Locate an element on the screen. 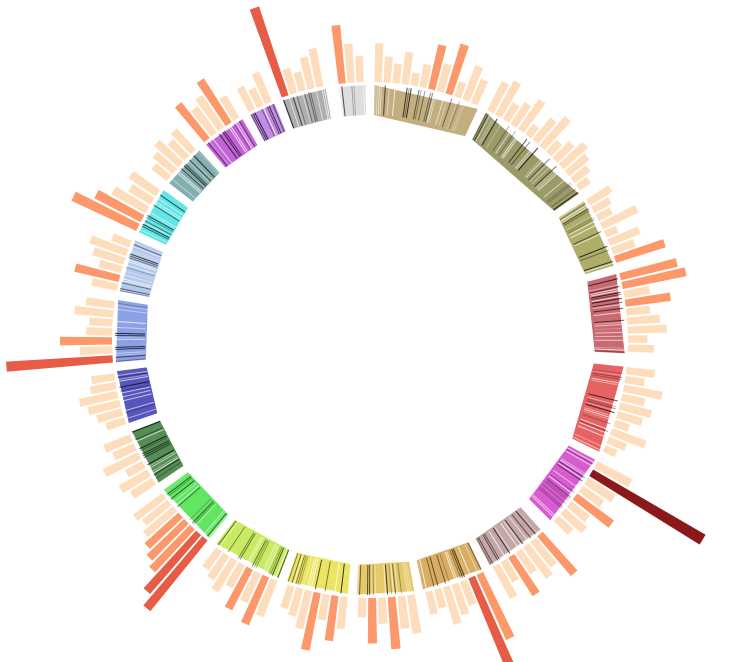 The width and height of the screenshot is (740, 662). segment is located at coordinates (385, 578).